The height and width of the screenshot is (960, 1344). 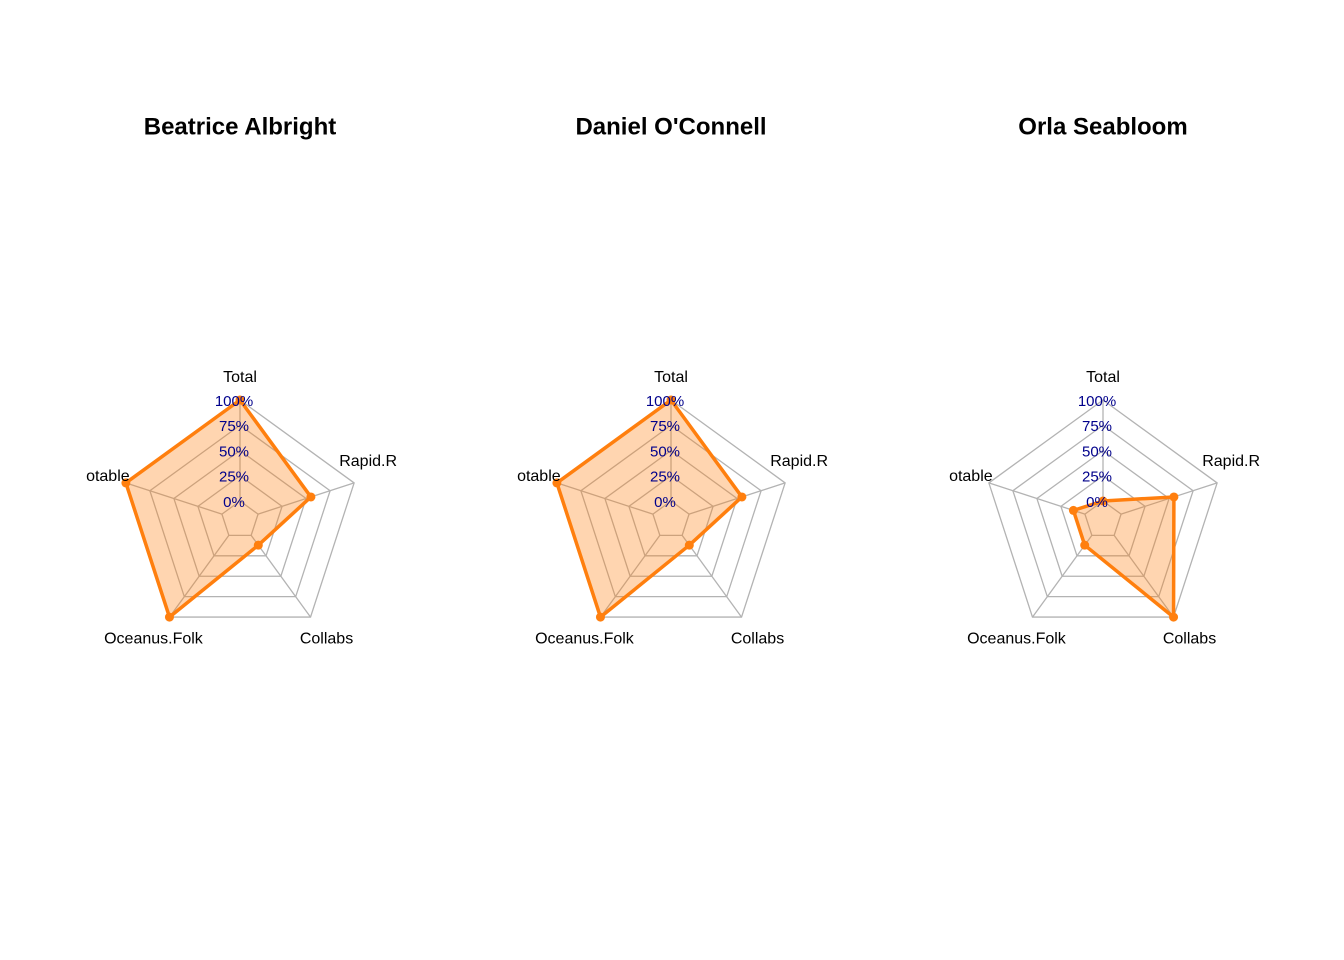 What do you see at coordinates (670, 126) in the screenshot?
I see `panel-title: Daniel O'Connell` at bounding box center [670, 126].